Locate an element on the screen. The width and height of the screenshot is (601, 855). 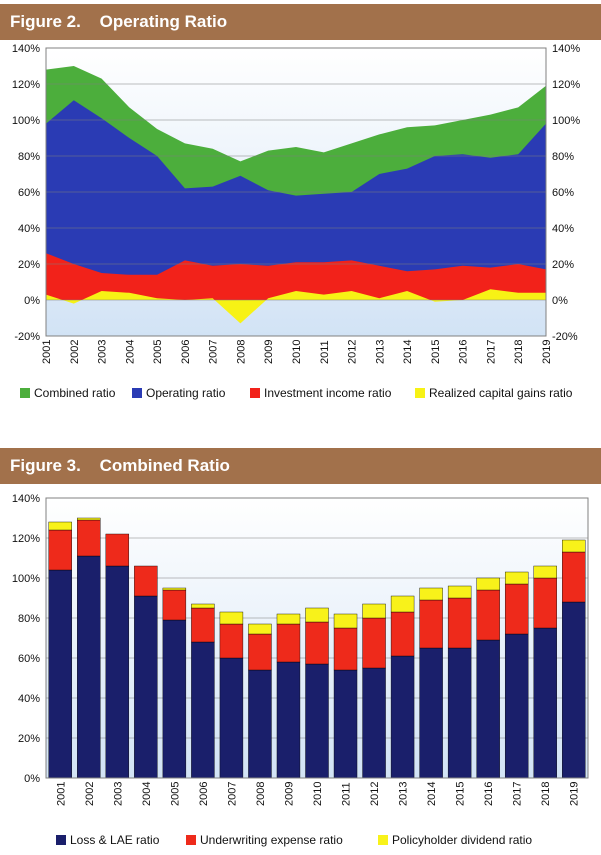
y-tick-label-left: 40% is located at coordinates (29, 229).